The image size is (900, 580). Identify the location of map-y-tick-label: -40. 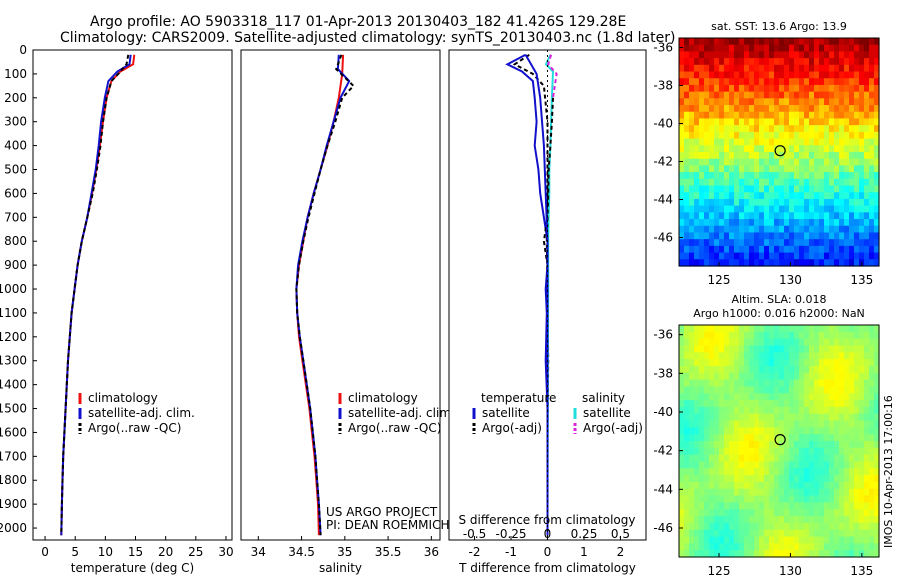
(663, 412).